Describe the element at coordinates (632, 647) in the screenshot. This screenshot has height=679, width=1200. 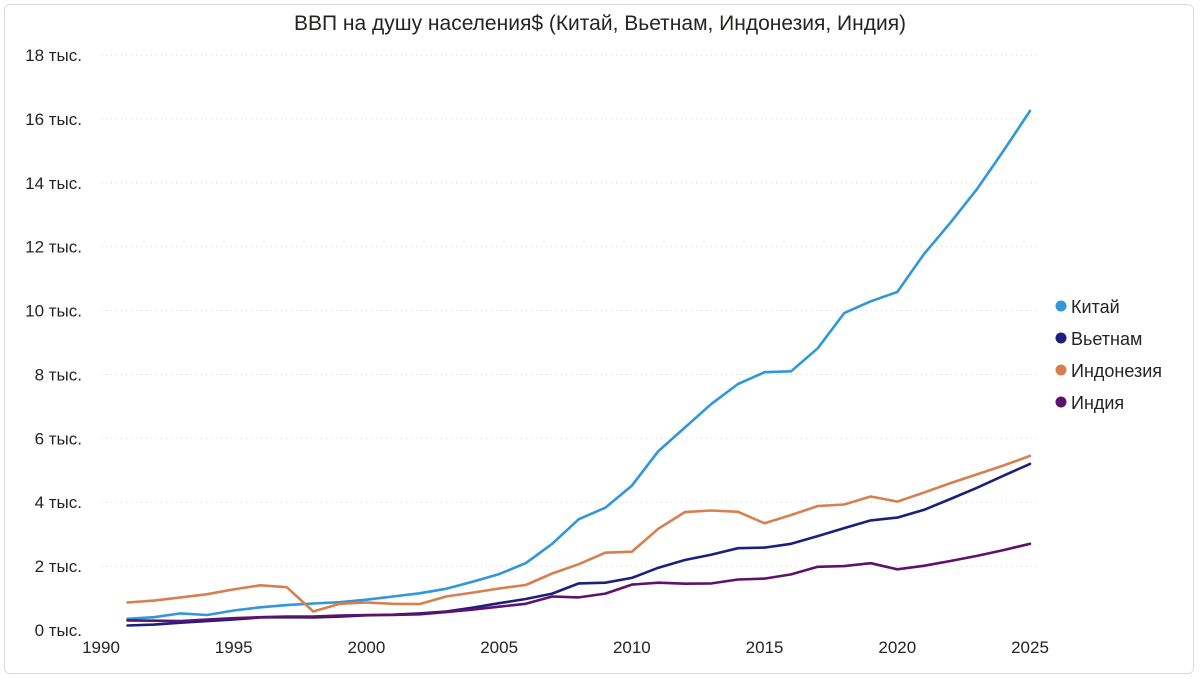
I see `x-tick-label: 2010` at that location.